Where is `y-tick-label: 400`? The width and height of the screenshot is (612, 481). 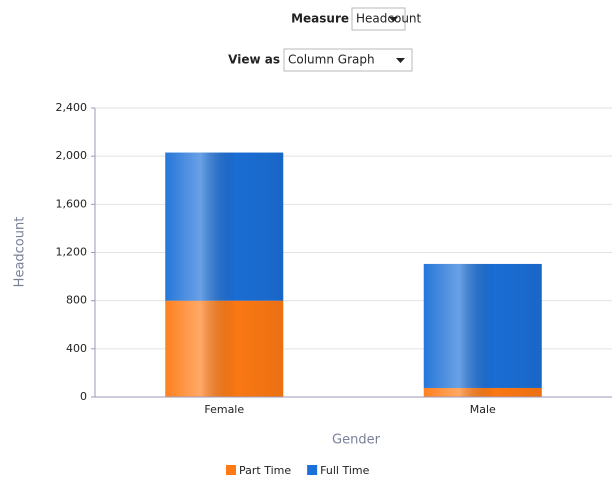 y-tick-label: 400 is located at coordinates (76, 348).